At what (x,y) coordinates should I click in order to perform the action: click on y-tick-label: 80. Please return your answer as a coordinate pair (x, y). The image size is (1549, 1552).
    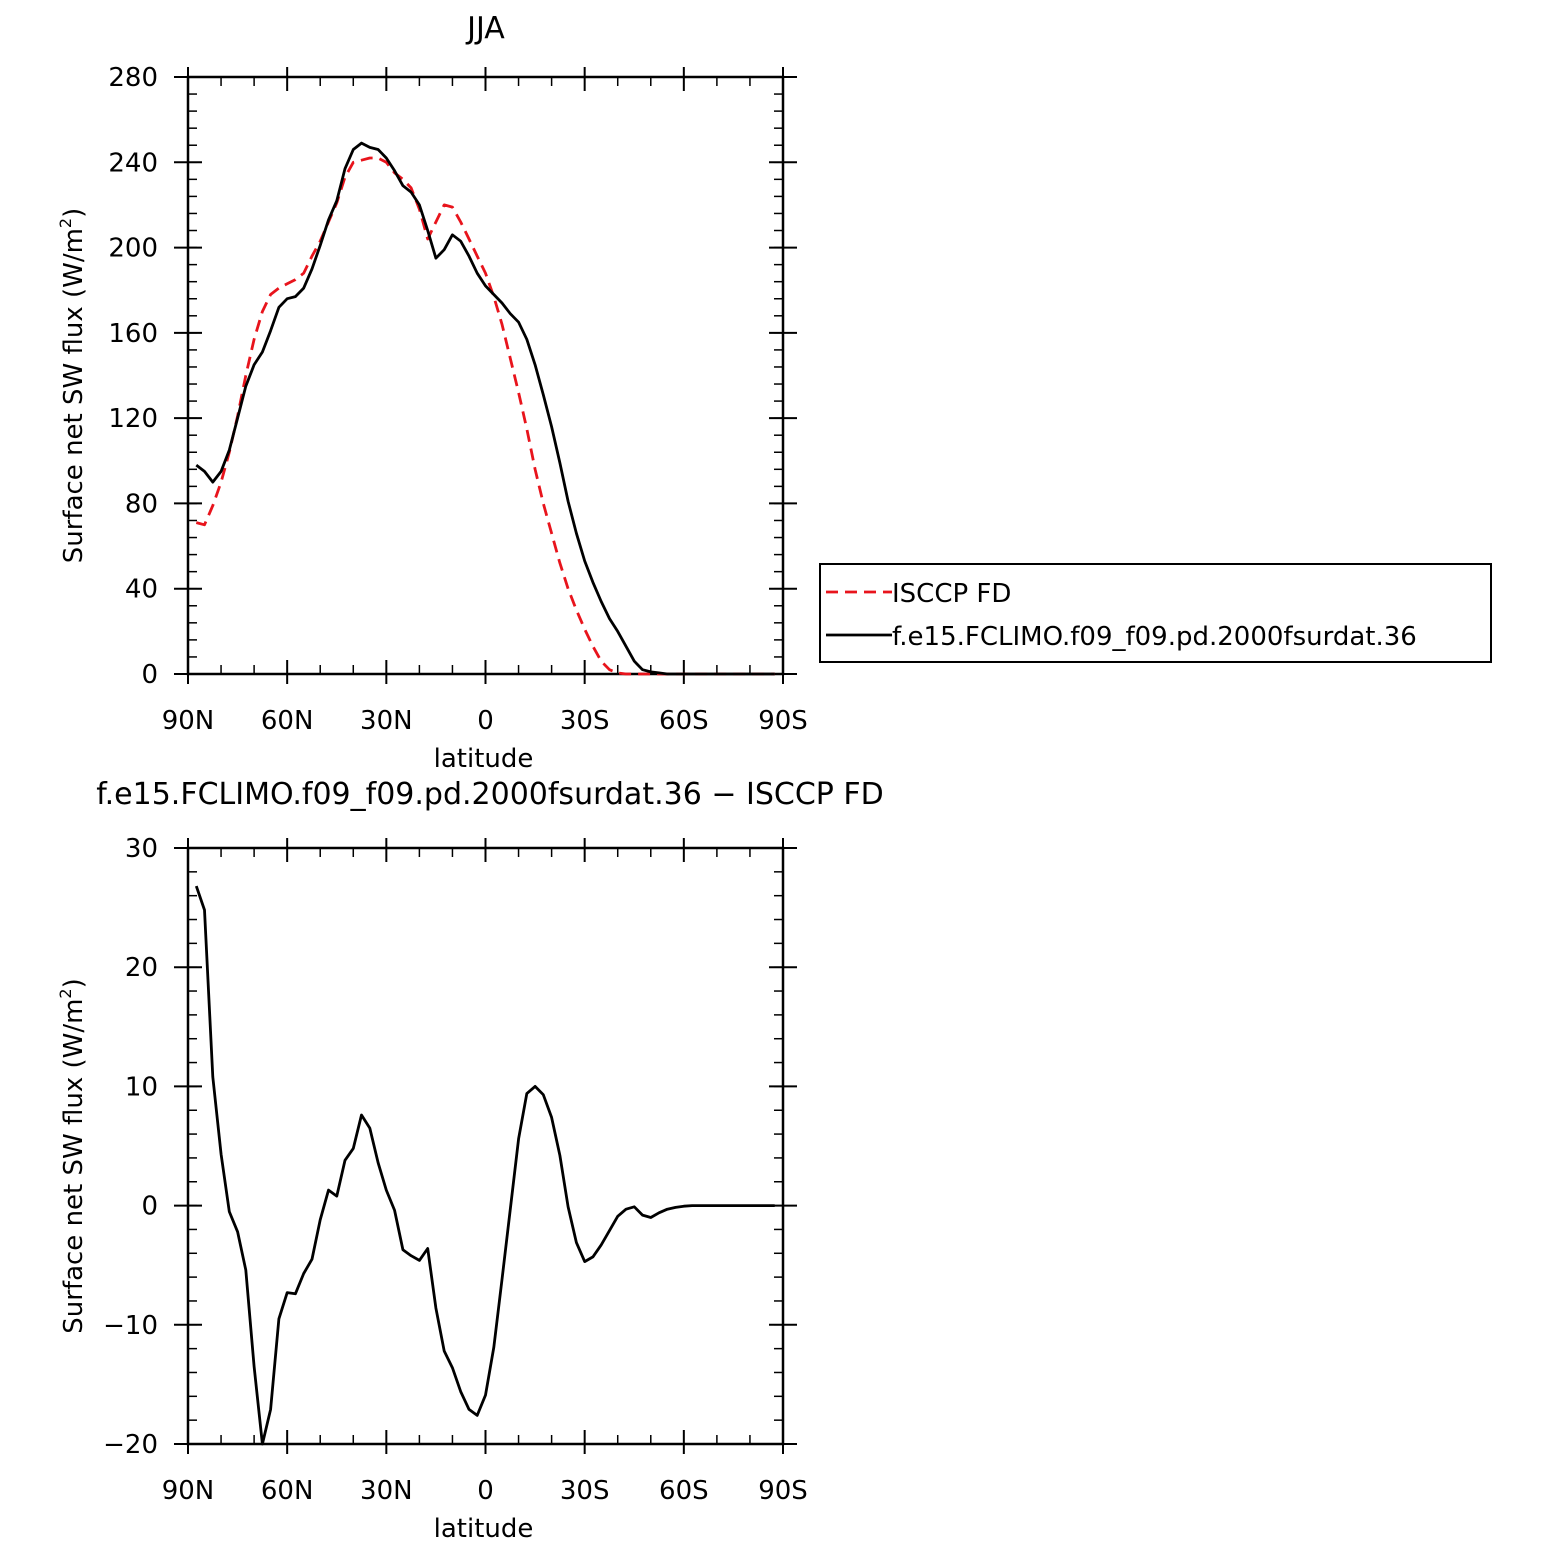
    Looking at the image, I should click on (141, 504).